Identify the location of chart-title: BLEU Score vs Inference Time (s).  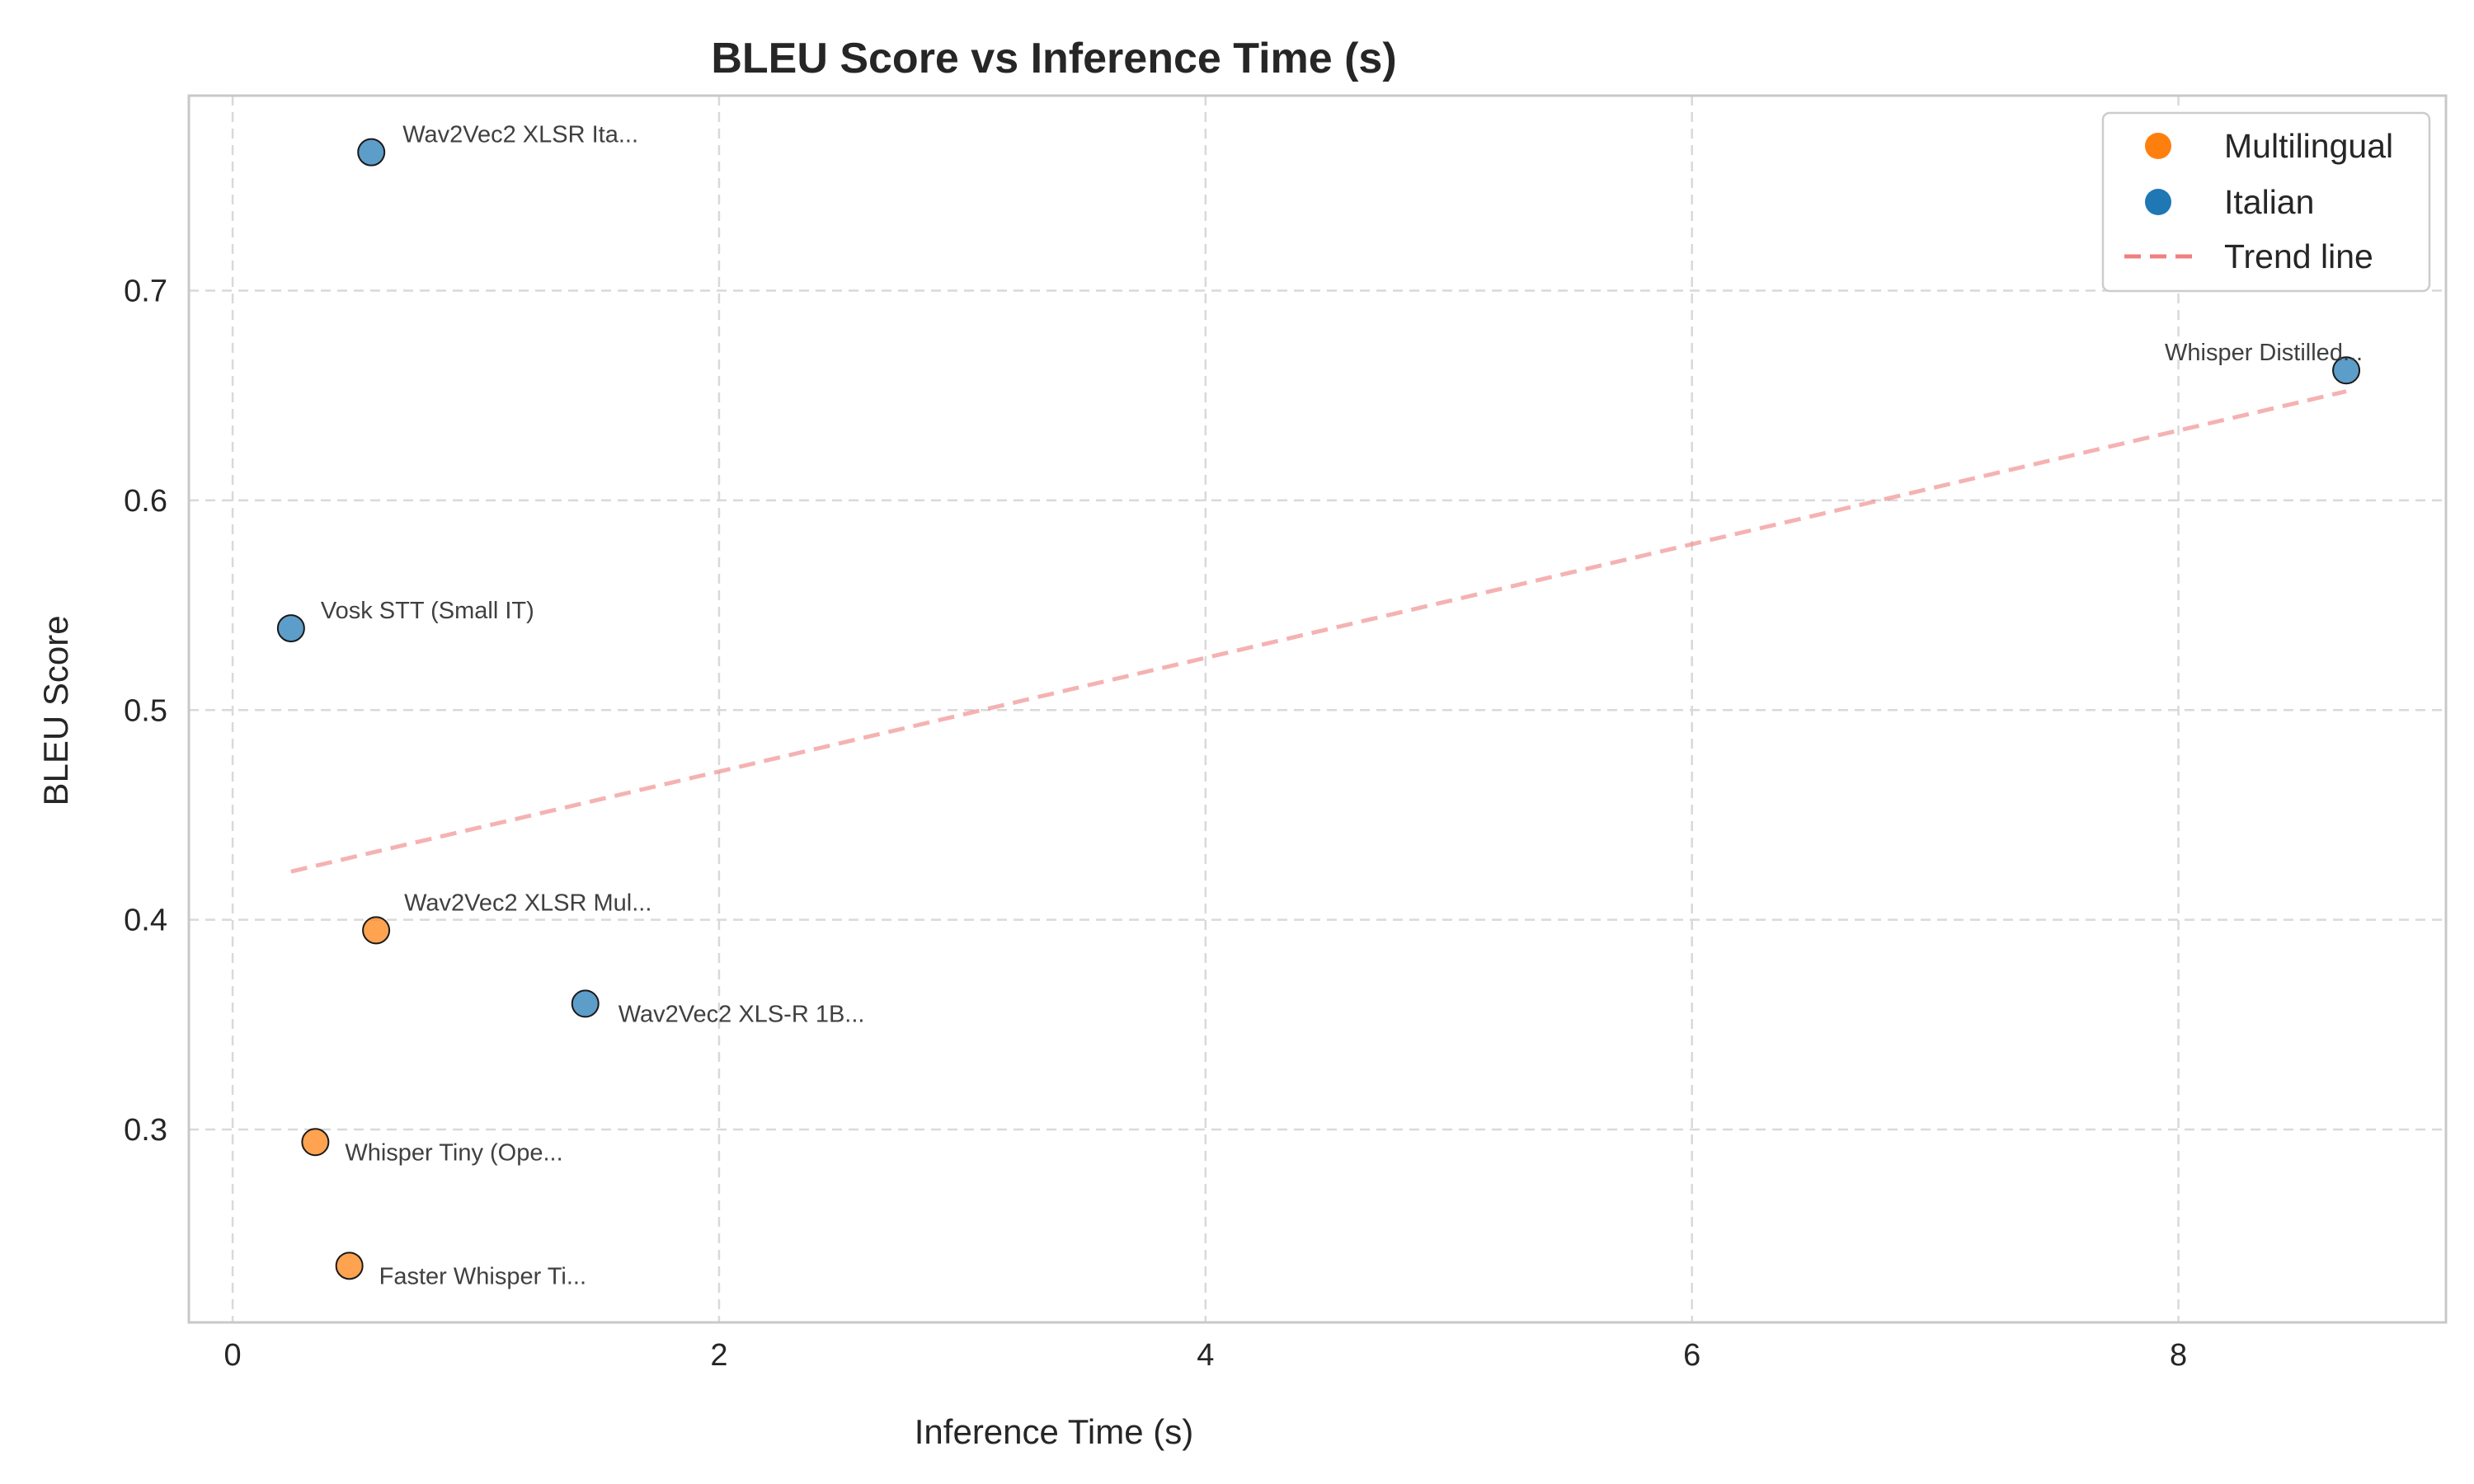
(1053, 58).